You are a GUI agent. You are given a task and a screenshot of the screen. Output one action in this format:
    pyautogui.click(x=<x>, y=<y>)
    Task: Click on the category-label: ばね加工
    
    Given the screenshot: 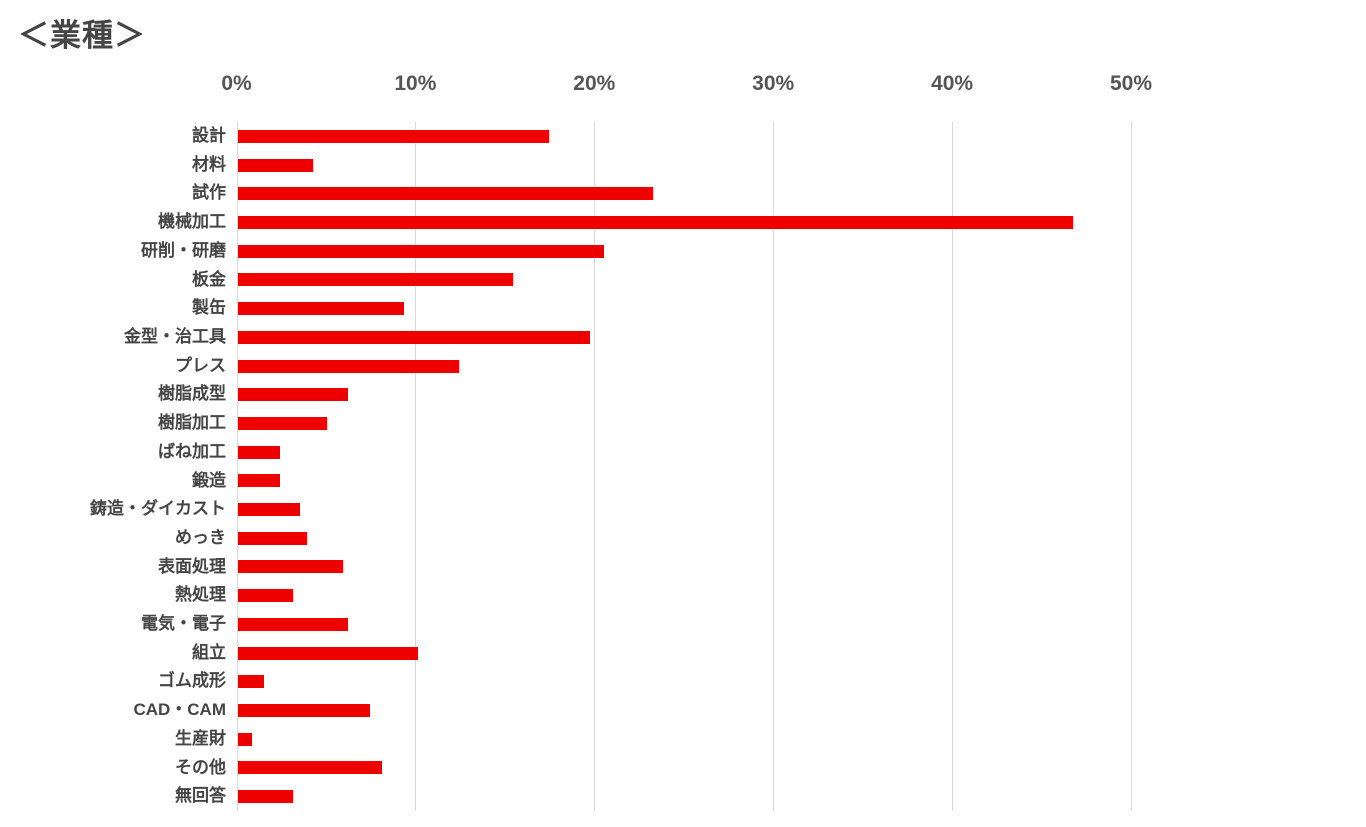 What is the action you would take?
    pyautogui.click(x=192, y=451)
    